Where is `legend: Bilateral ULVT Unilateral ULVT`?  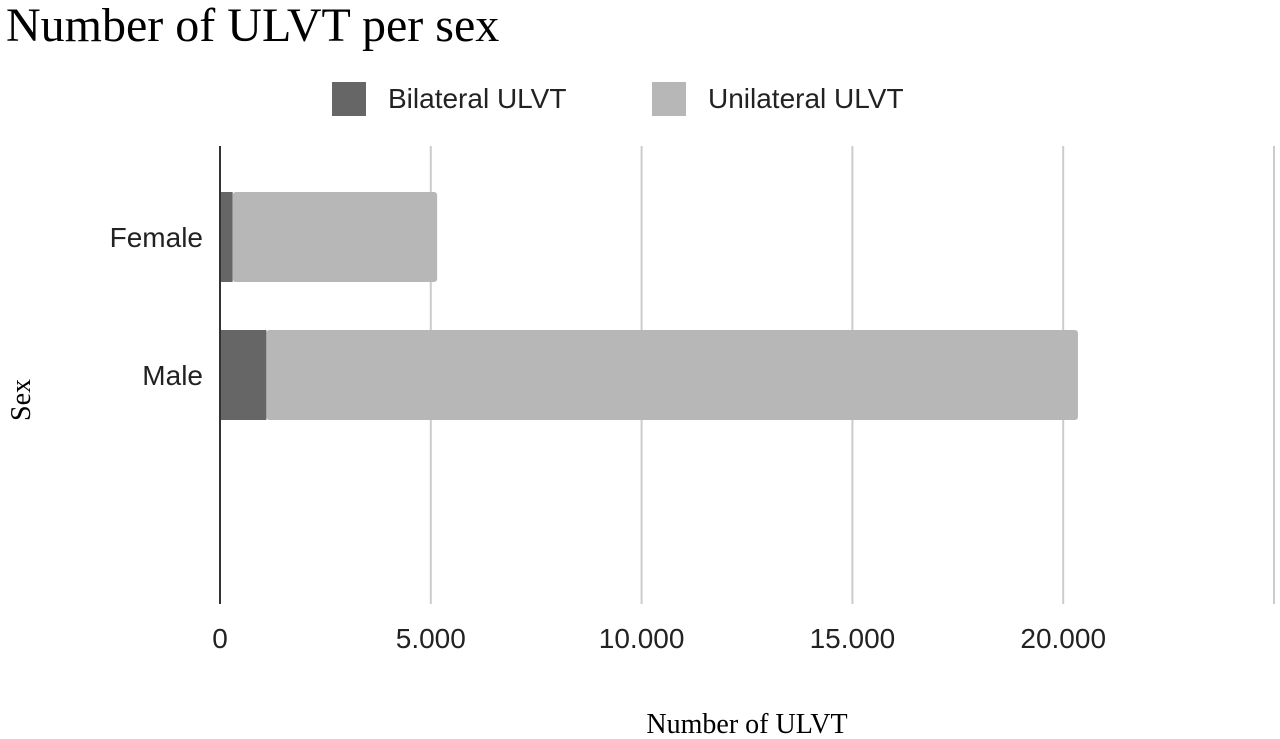 legend: Bilateral ULVT Unilateral ULVT is located at coordinates (640, 100).